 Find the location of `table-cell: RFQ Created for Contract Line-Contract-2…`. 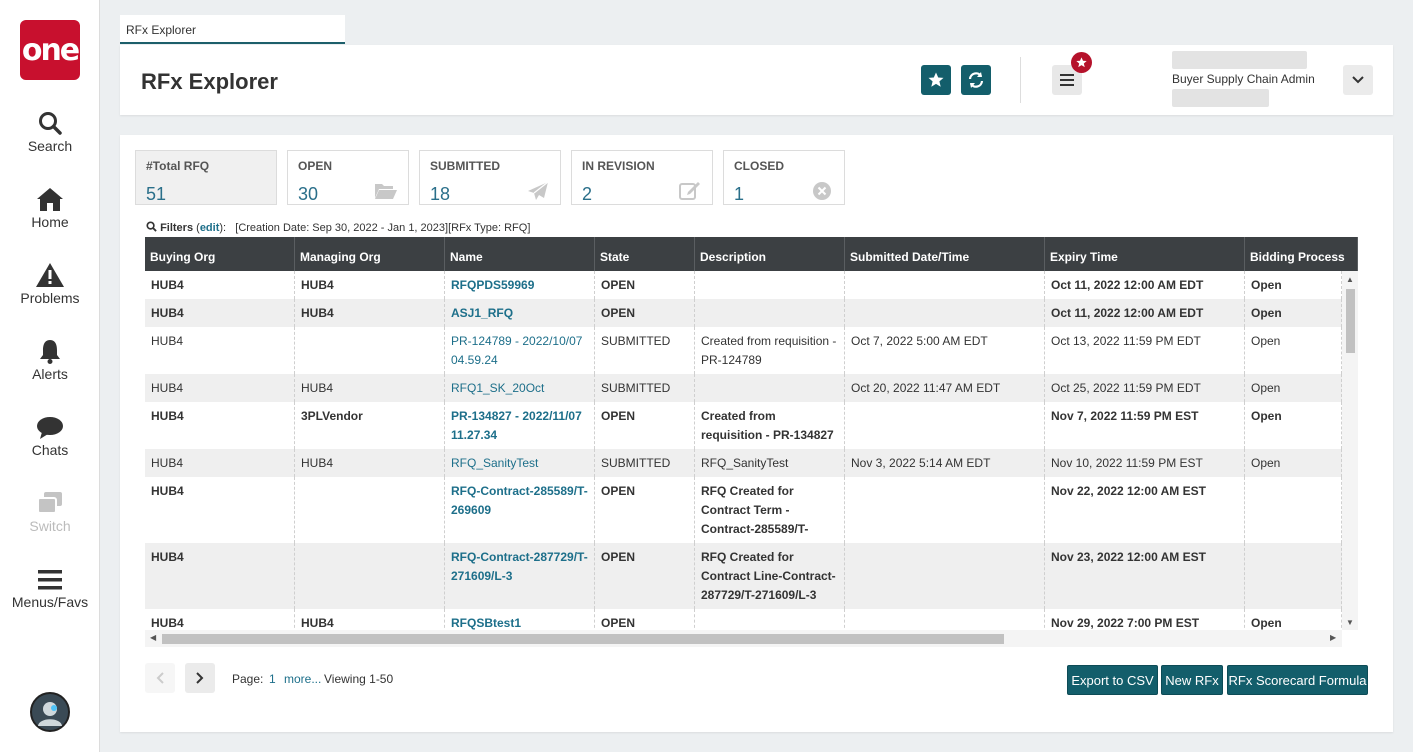

table-cell: RFQ Created for Contract Line-Contract-2… is located at coordinates (770, 576).